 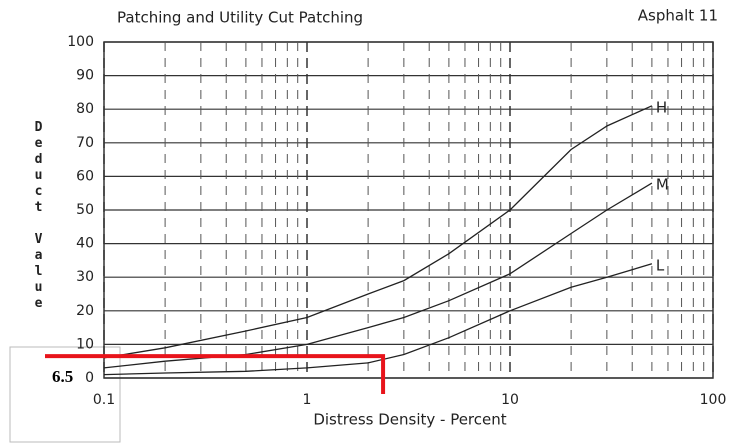 What do you see at coordinates (713, 400) in the screenshot?
I see `x-tick-label: 100` at bounding box center [713, 400].